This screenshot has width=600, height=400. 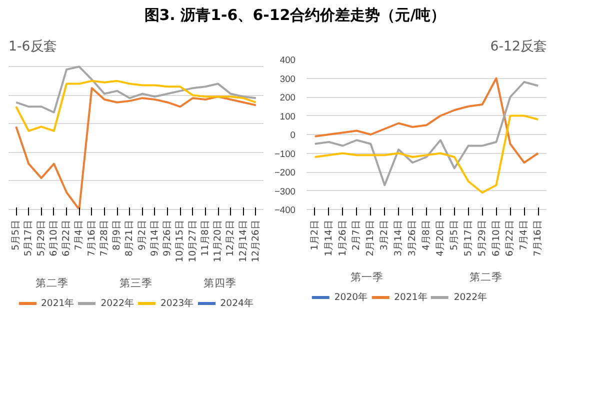 I want to click on legend-label: 2024年, so click(x=236, y=303).